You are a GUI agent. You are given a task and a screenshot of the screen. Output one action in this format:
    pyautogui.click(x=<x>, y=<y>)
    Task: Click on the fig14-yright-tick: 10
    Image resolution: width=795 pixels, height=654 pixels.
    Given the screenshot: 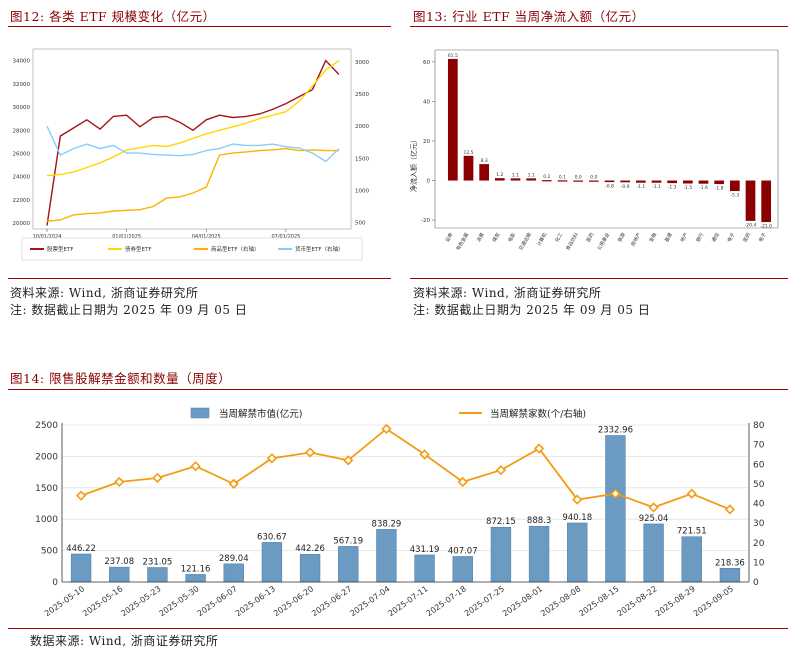 What is the action you would take?
    pyautogui.click(x=759, y=563)
    